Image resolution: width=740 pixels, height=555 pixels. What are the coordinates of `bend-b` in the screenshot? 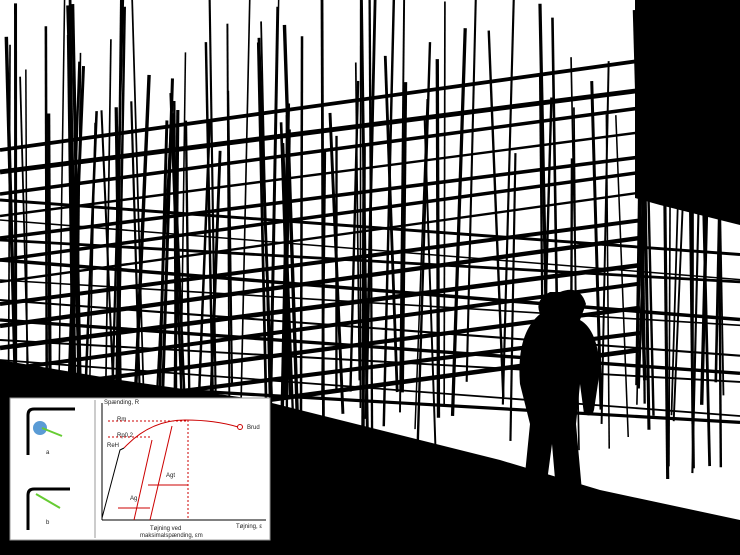 It's located at (48, 508).